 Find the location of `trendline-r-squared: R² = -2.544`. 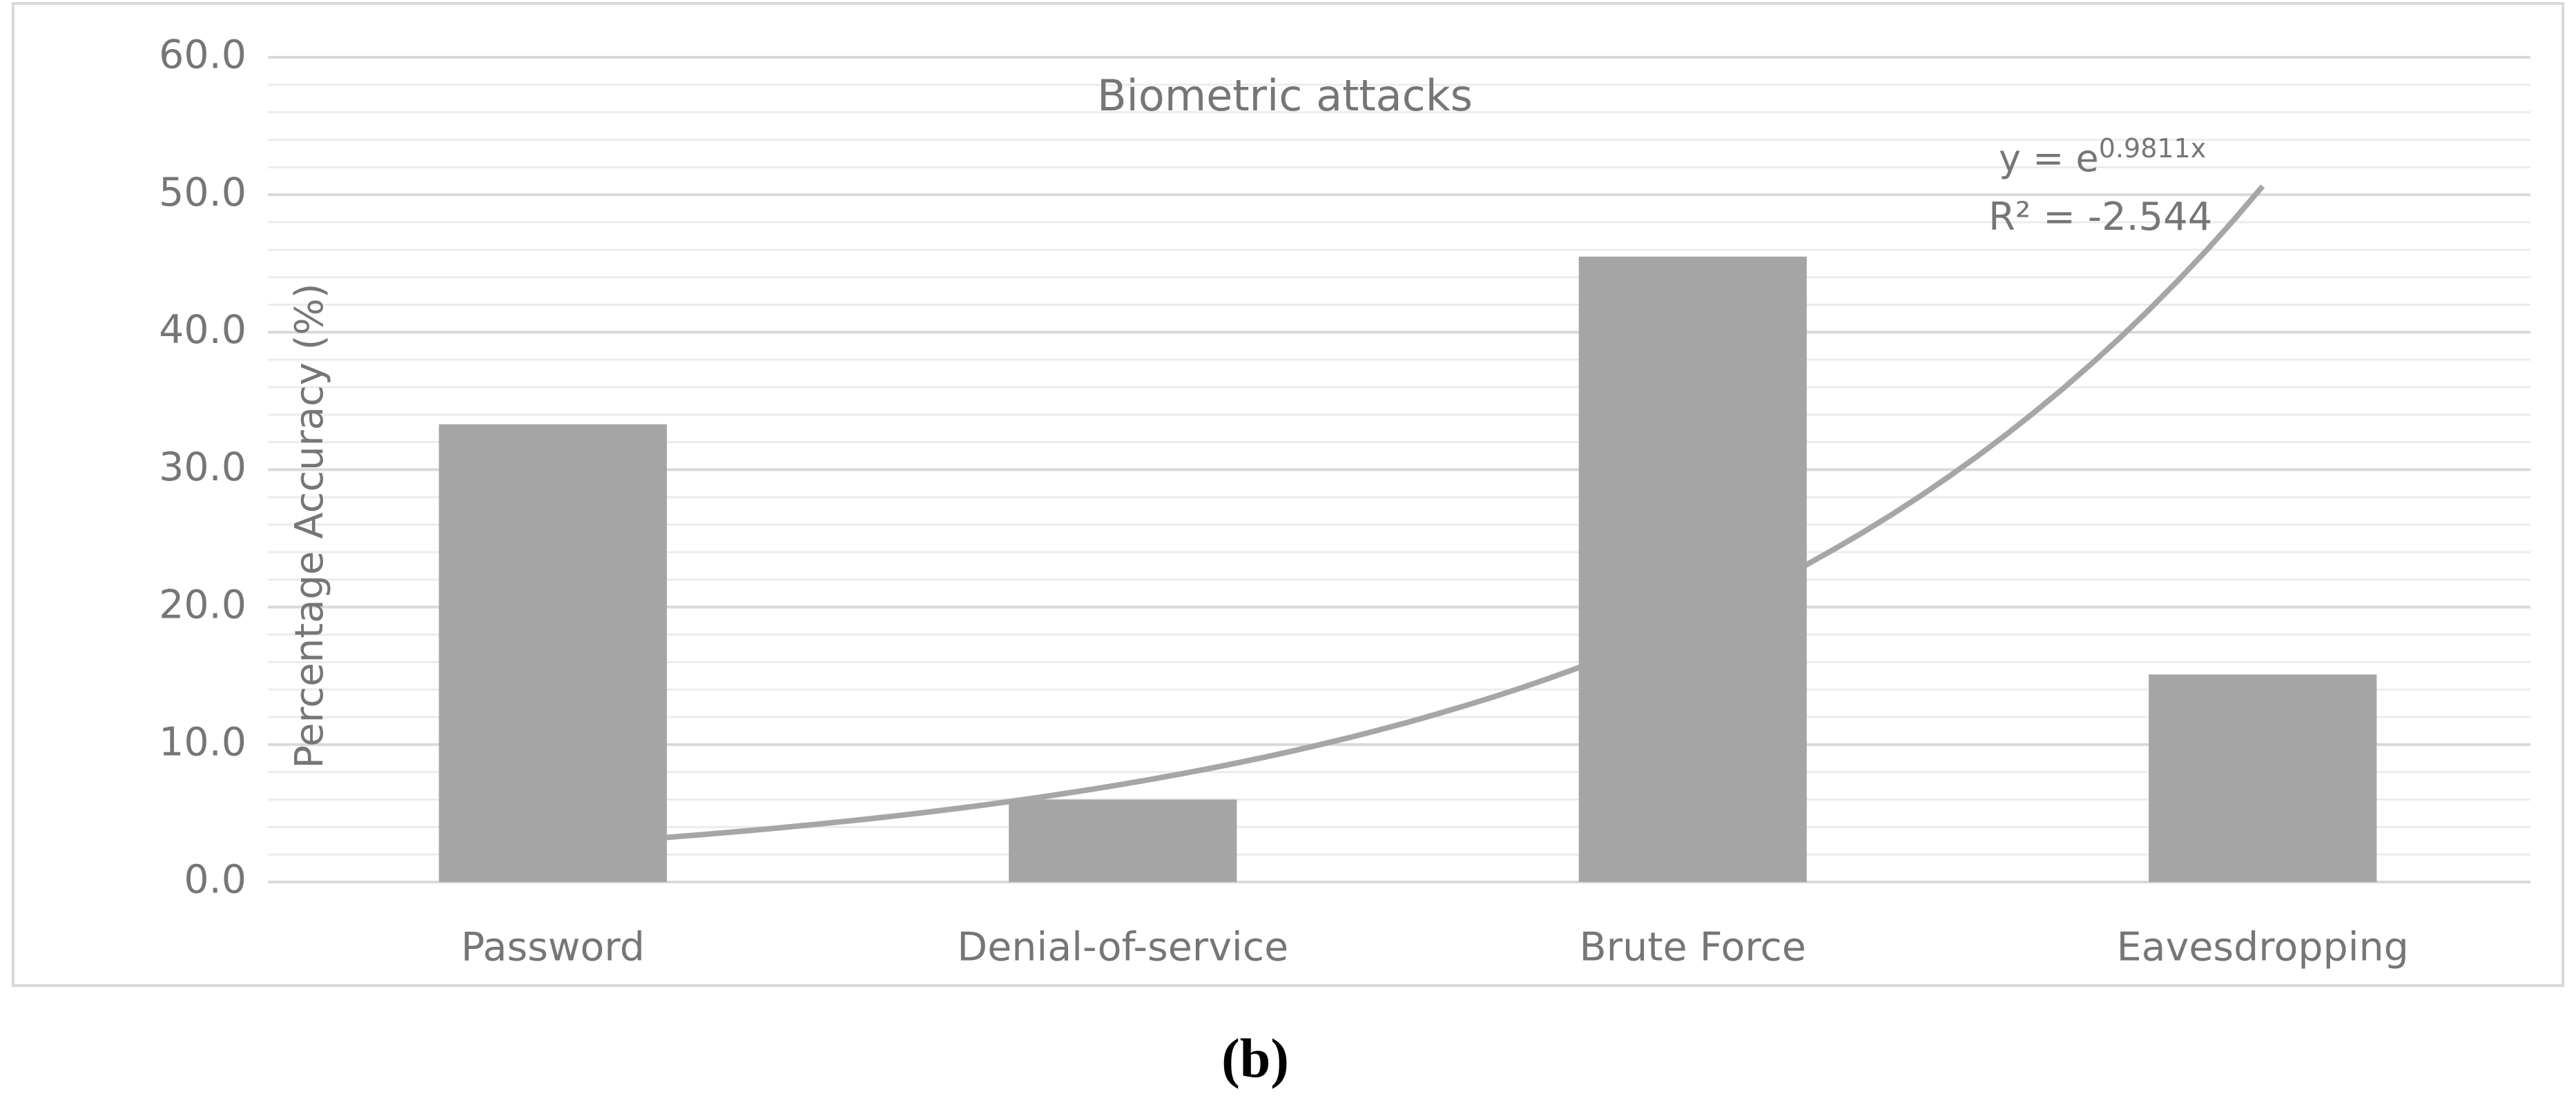

trendline-r-squared: R² = -2.544 is located at coordinates (2100, 217).